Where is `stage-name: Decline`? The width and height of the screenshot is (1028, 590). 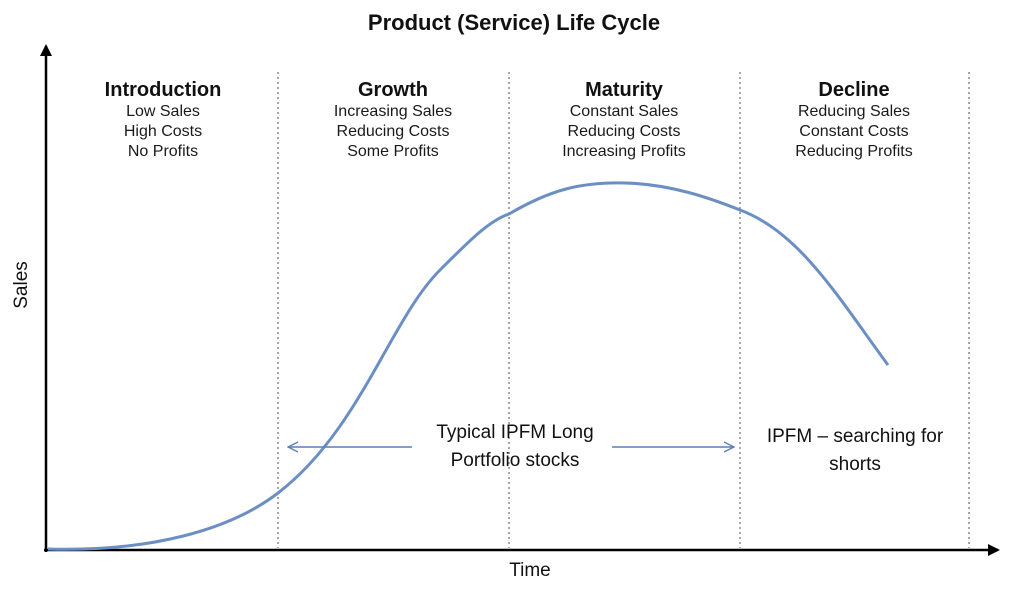
stage-name: Decline is located at coordinates (854, 90).